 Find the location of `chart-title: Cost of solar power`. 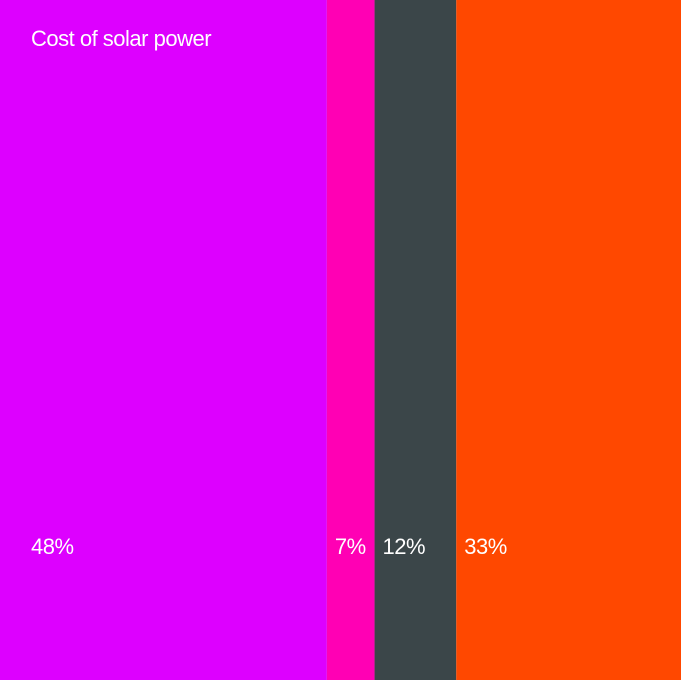

chart-title: Cost of solar power is located at coordinates (121, 38).